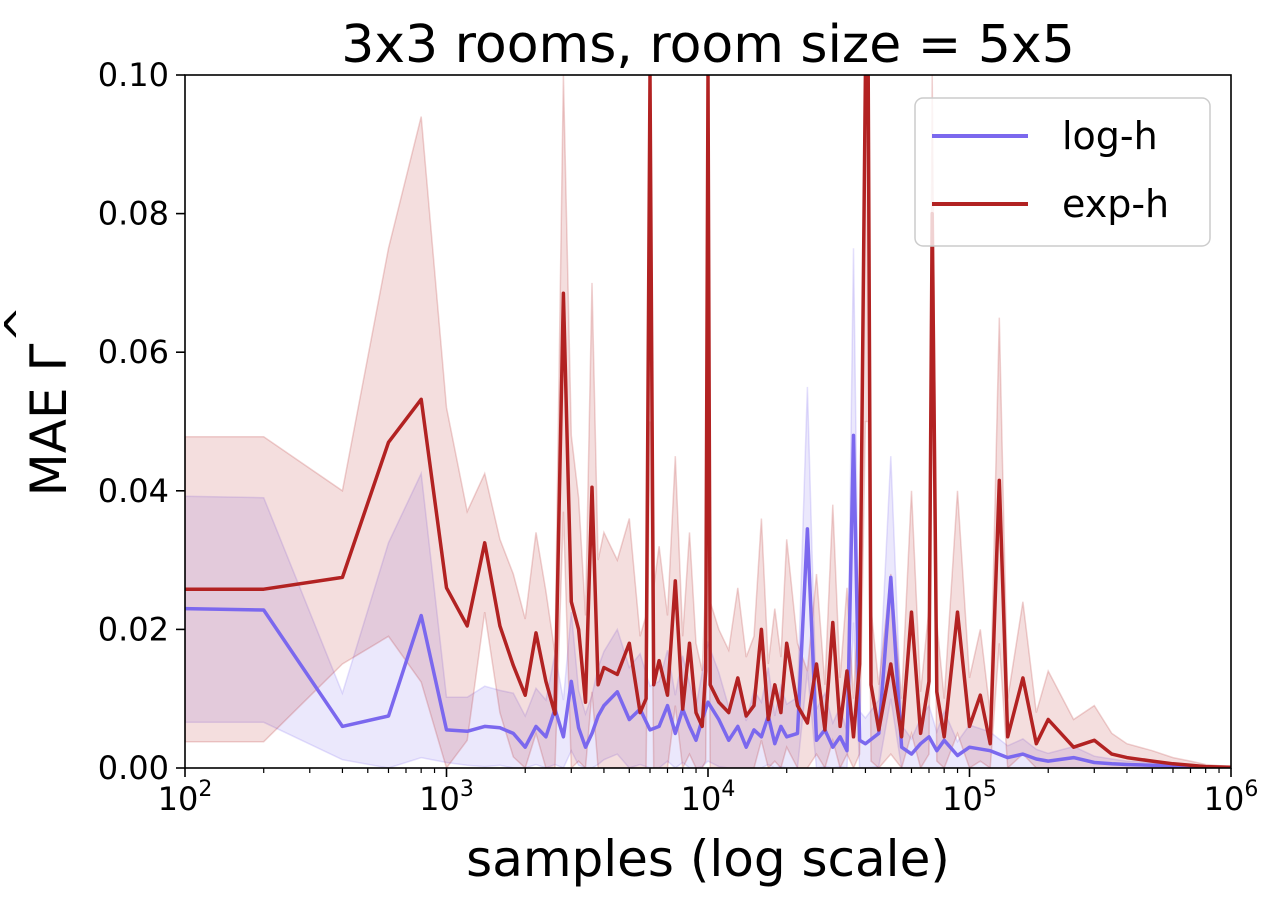 The image size is (1281, 905). What do you see at coordinates (133, 214) in the screenshot?
I see `y-tick-label: 0.08` at bounding box center [133, 214].